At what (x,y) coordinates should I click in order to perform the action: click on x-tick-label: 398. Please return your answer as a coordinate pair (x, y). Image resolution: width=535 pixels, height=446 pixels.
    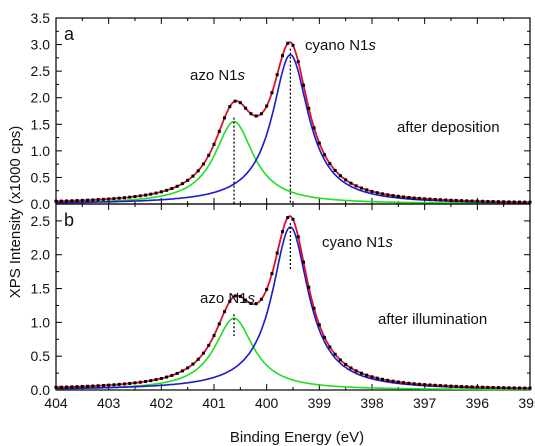
    Looking at the image, I should click on (372, 403).